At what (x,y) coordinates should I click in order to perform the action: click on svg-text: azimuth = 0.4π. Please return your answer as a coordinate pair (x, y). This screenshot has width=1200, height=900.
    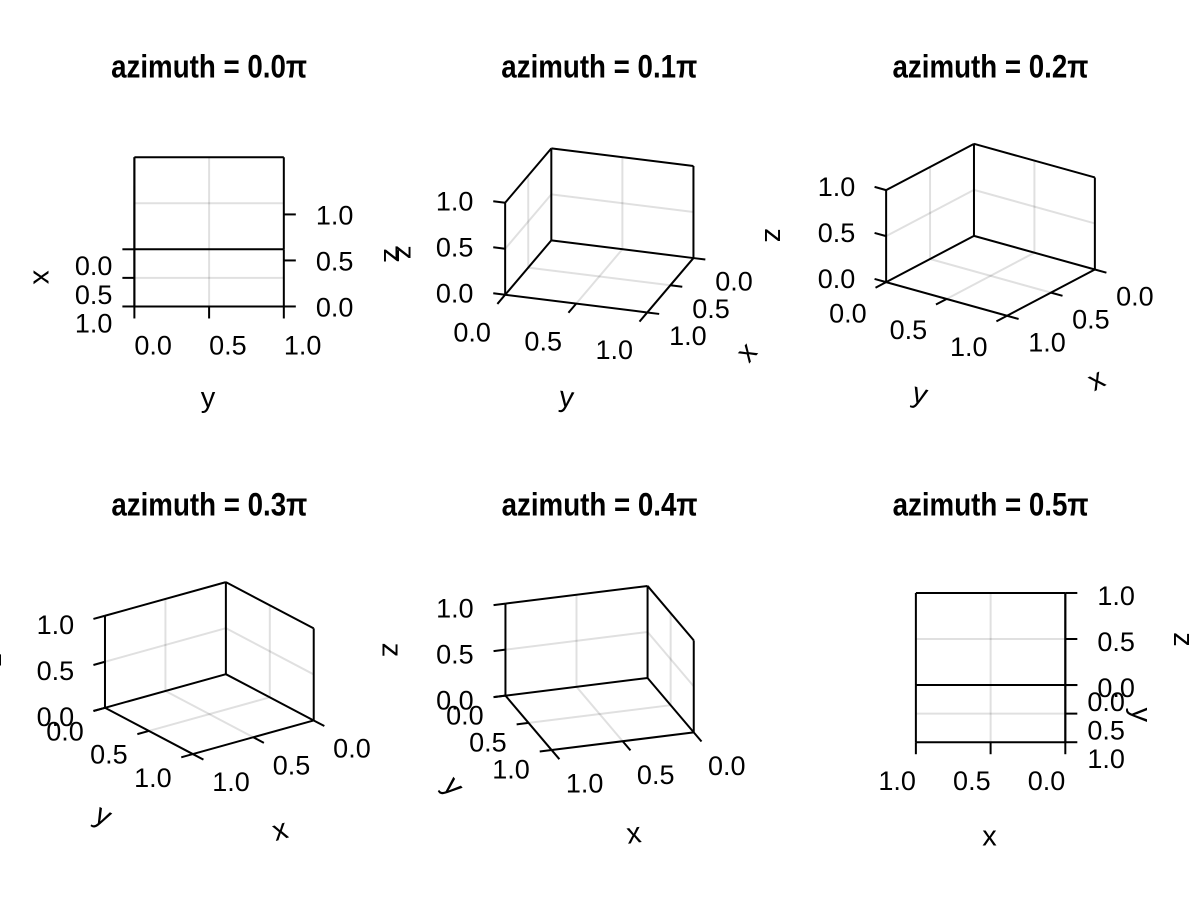
    Looking at the image, I should click on (600, 505).